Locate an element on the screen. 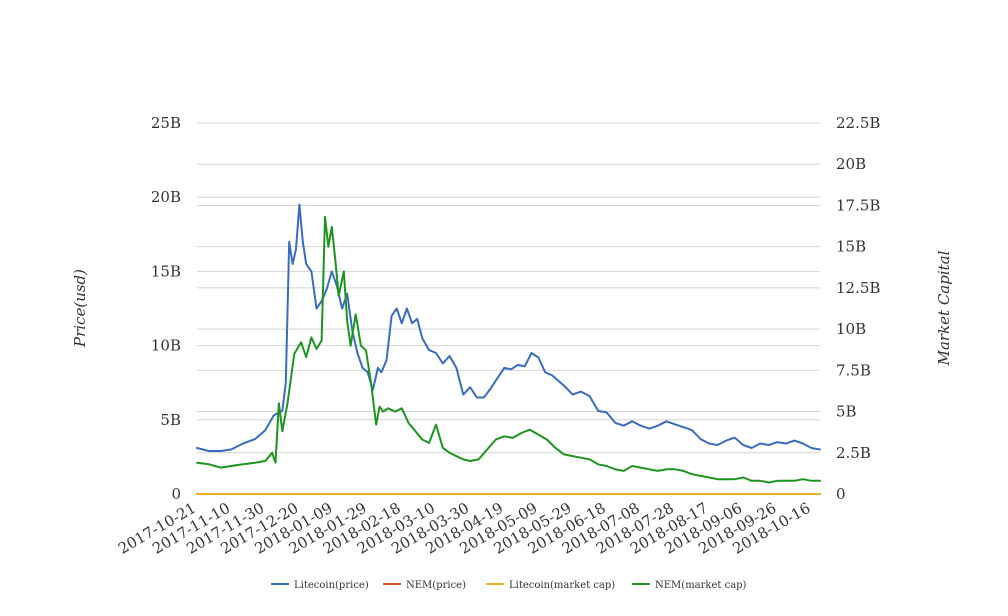  left-y-tick-label: 0 is located at coordinates (176, 494).